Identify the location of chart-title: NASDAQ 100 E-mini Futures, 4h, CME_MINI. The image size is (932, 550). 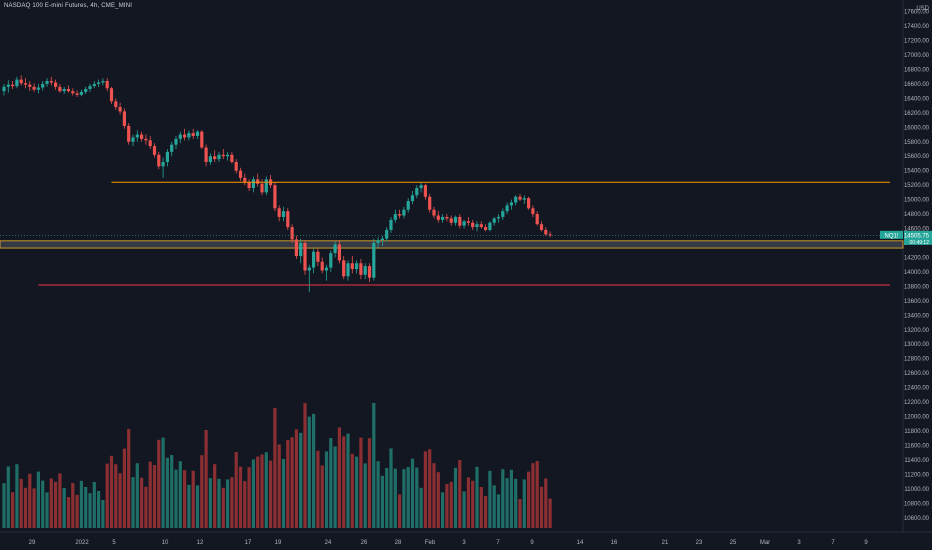
(68, 6).